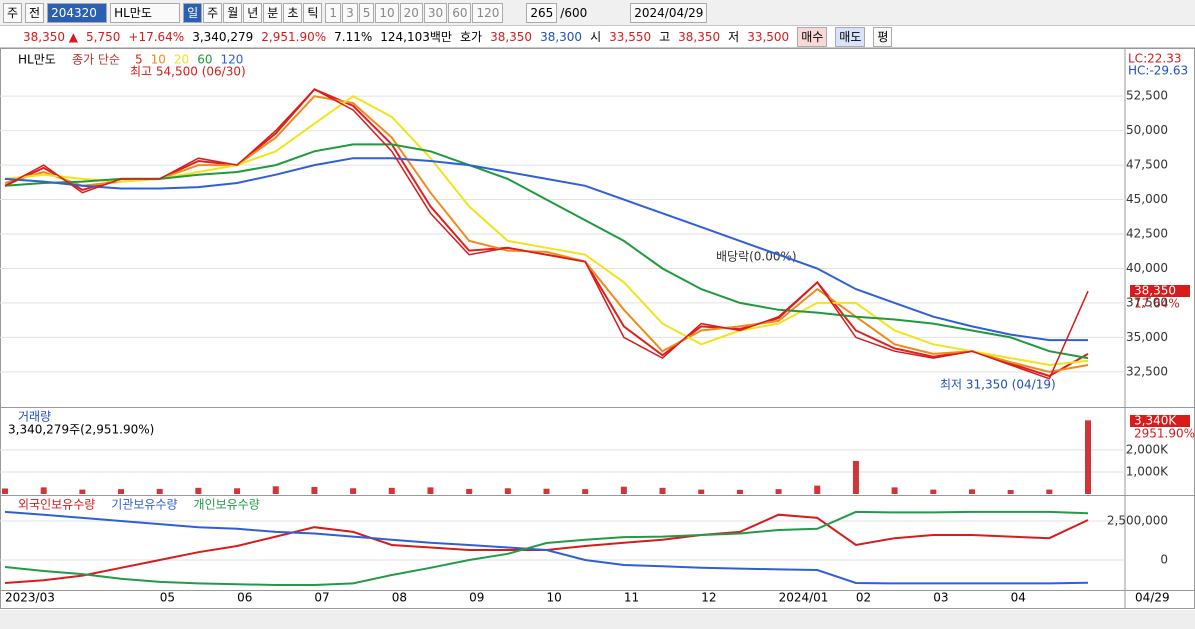 The image size is (1195, 629). What do you see at coordinates (1152, 598) in the screenshot?
I see `x-end-label: 04/29` at bounding box center [1152, 598].